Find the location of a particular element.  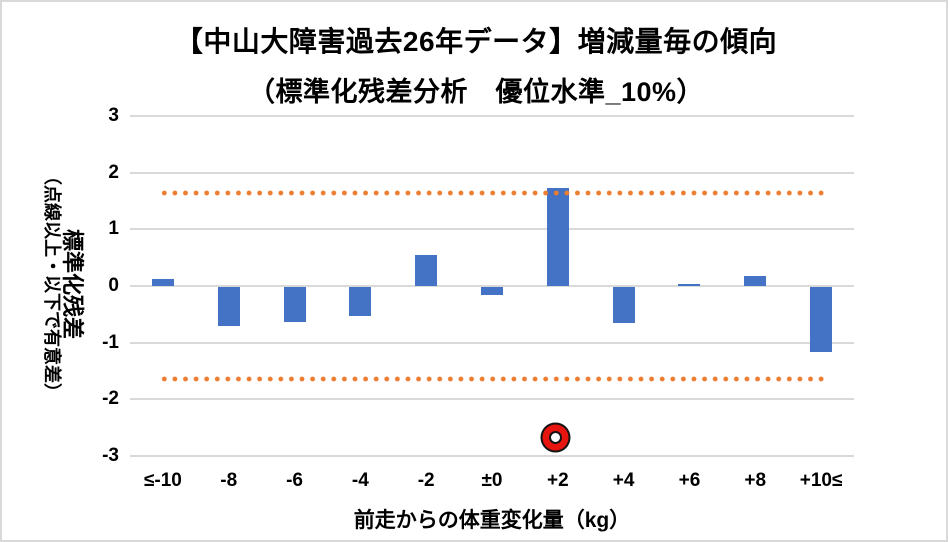

bar-+8 is located at coordinates (755, 281).